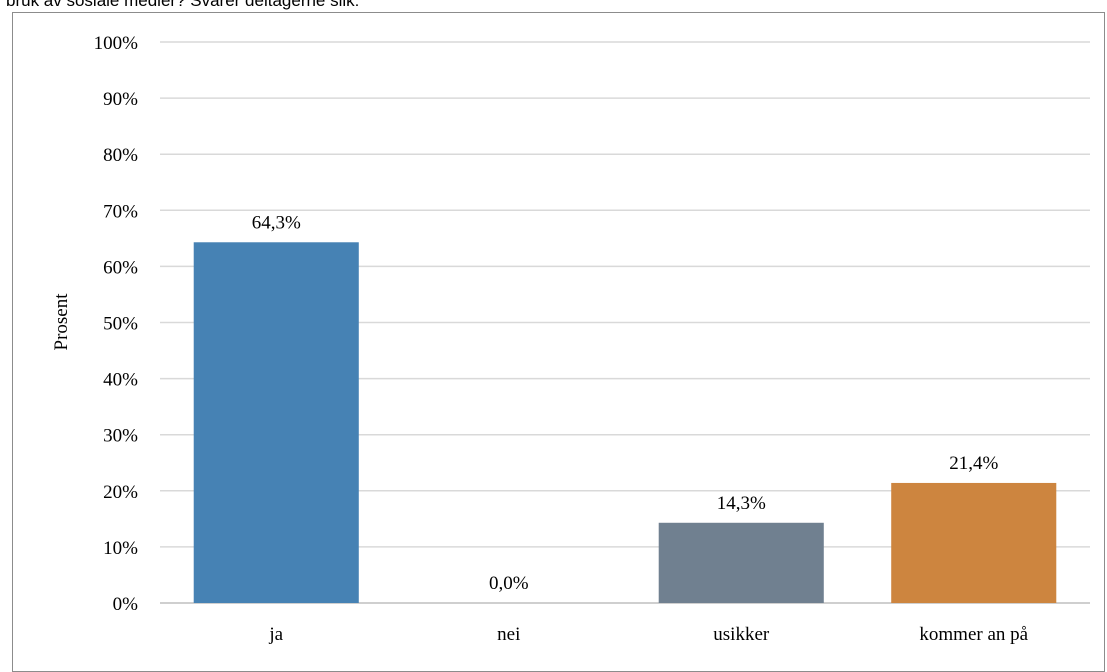  What do you see at coordinates (276, 423) in the screenshot?
I see `bar-ja` at bounding box center [276, 423].